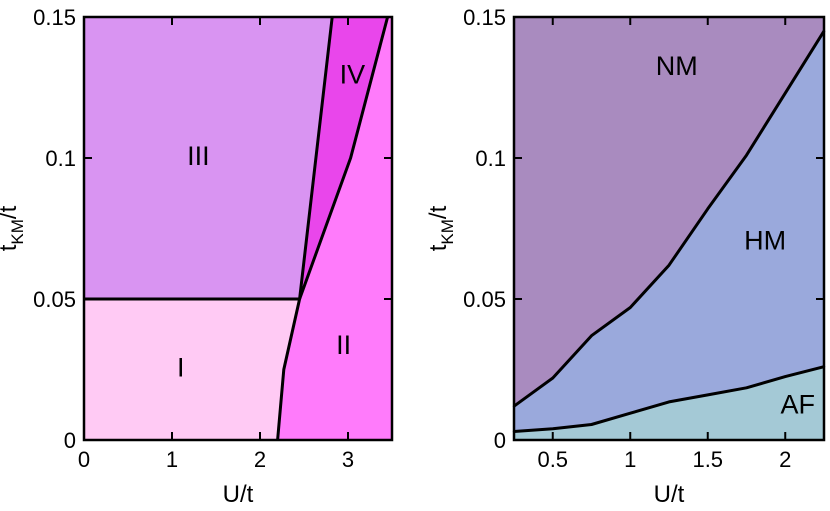  What do you see at coordinates (707, 459) in the screenshot?
I see `x-tick-label: 1.5` at bounding box center [707, 459].